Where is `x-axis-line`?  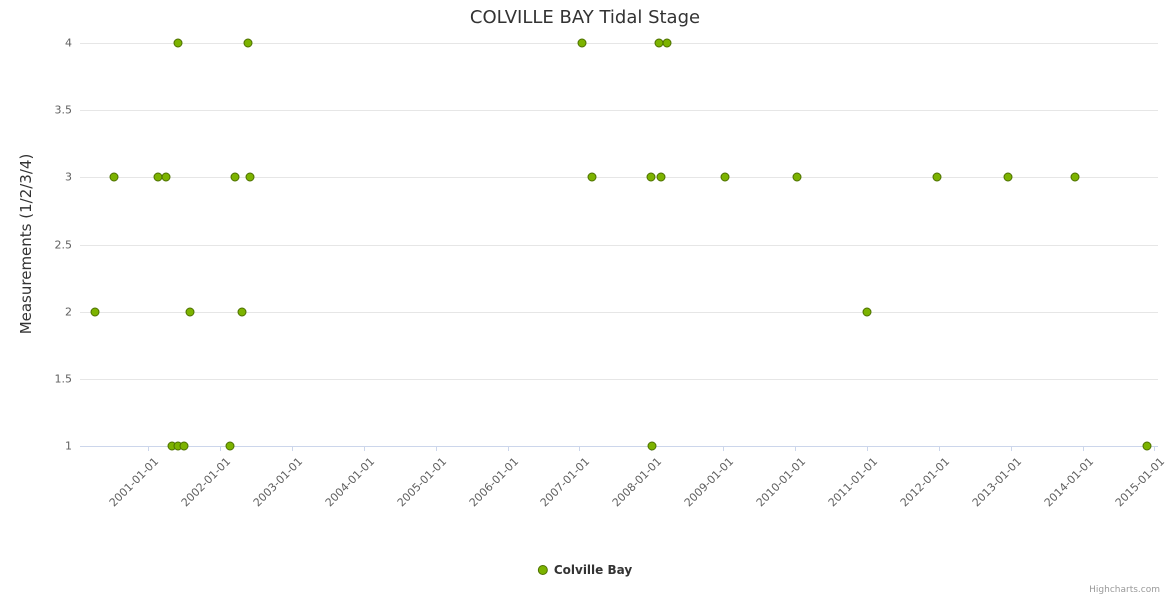 x-axis-line is located at coordinates (619, 446).